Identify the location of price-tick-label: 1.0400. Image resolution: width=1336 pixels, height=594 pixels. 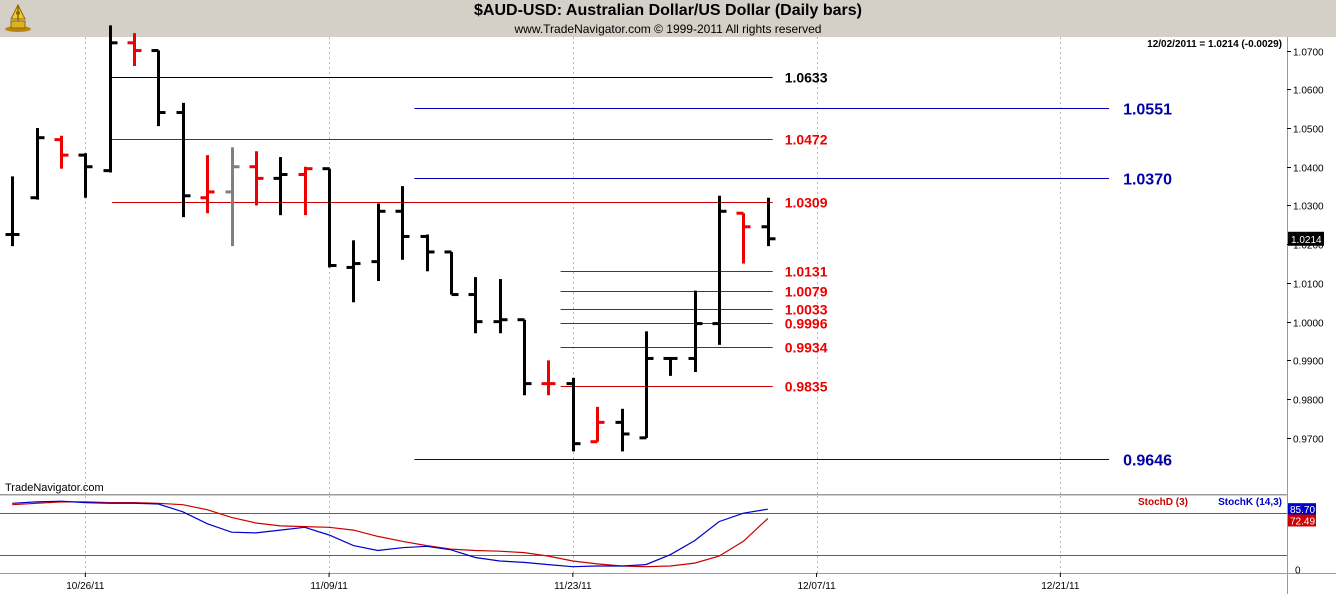
(1308, 169).